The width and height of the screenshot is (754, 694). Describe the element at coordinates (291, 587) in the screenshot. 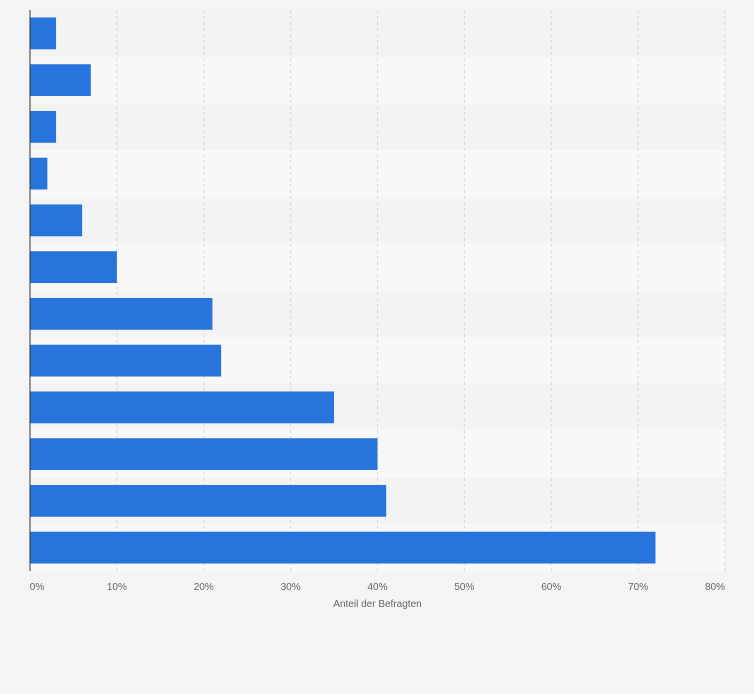

I see `x-tick-label: 30%` at that location.